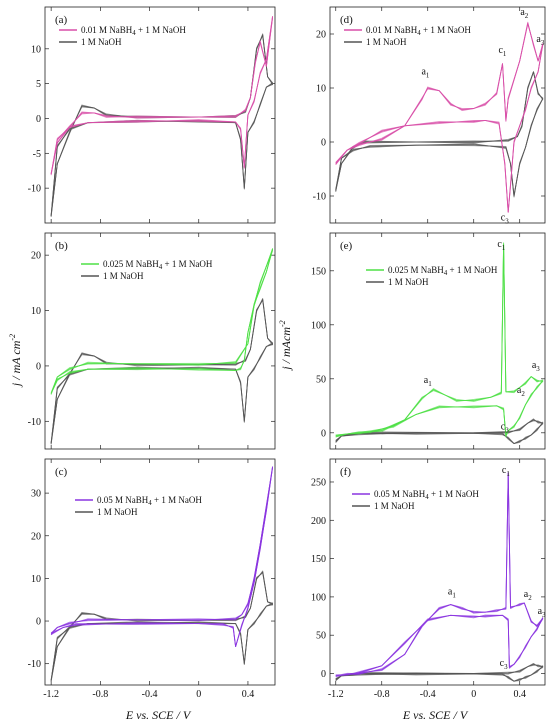 This screenshot has height=727, width=550. Describe the element at coordinates (61, 472) in the screenshot. I see `panel-label: (c)` at that location.